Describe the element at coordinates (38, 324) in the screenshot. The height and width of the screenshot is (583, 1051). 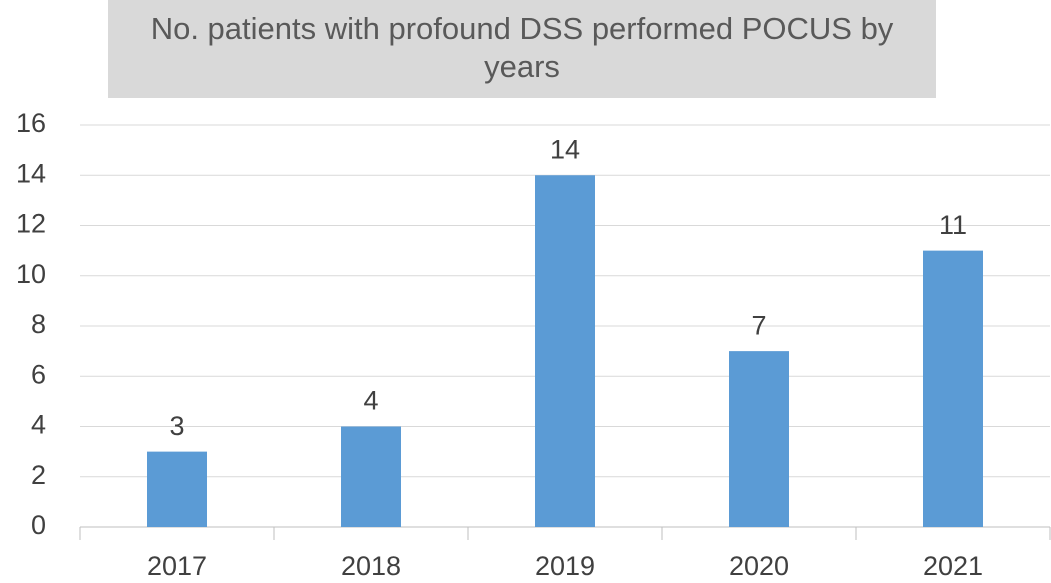
I see `y-tick-label: 8` at that location.